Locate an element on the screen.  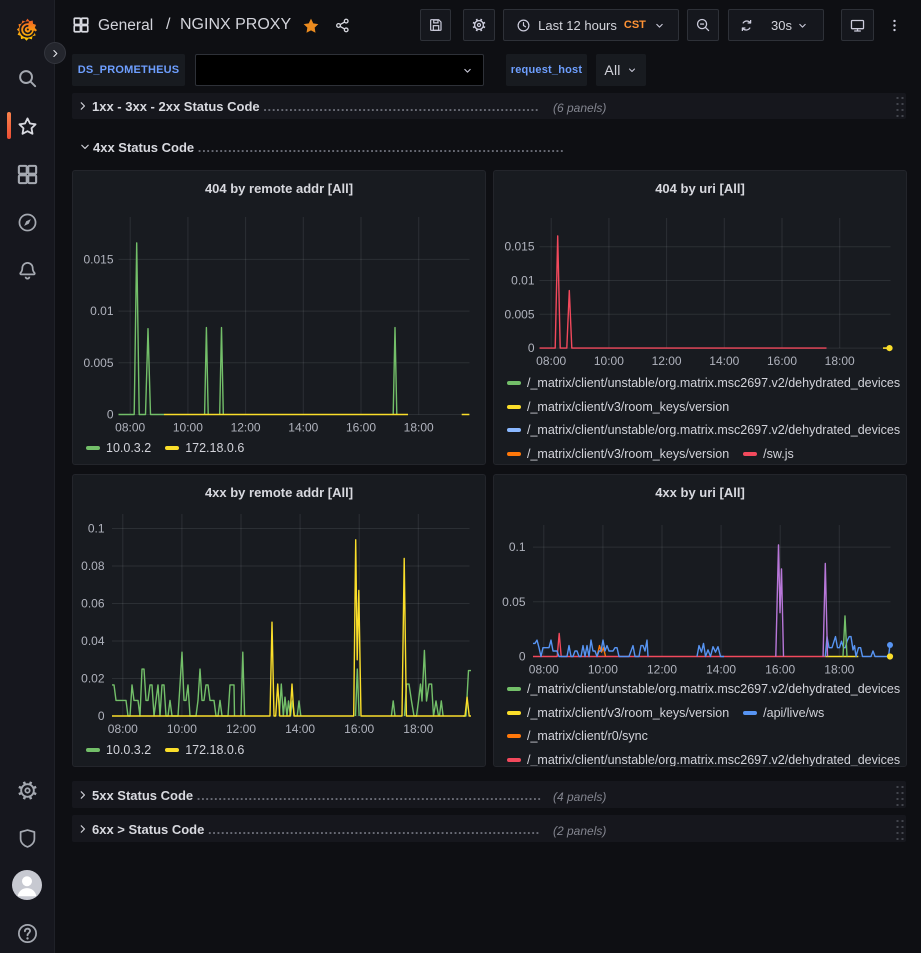
svg-text: 0.04 is located at coordinates (93, 641).